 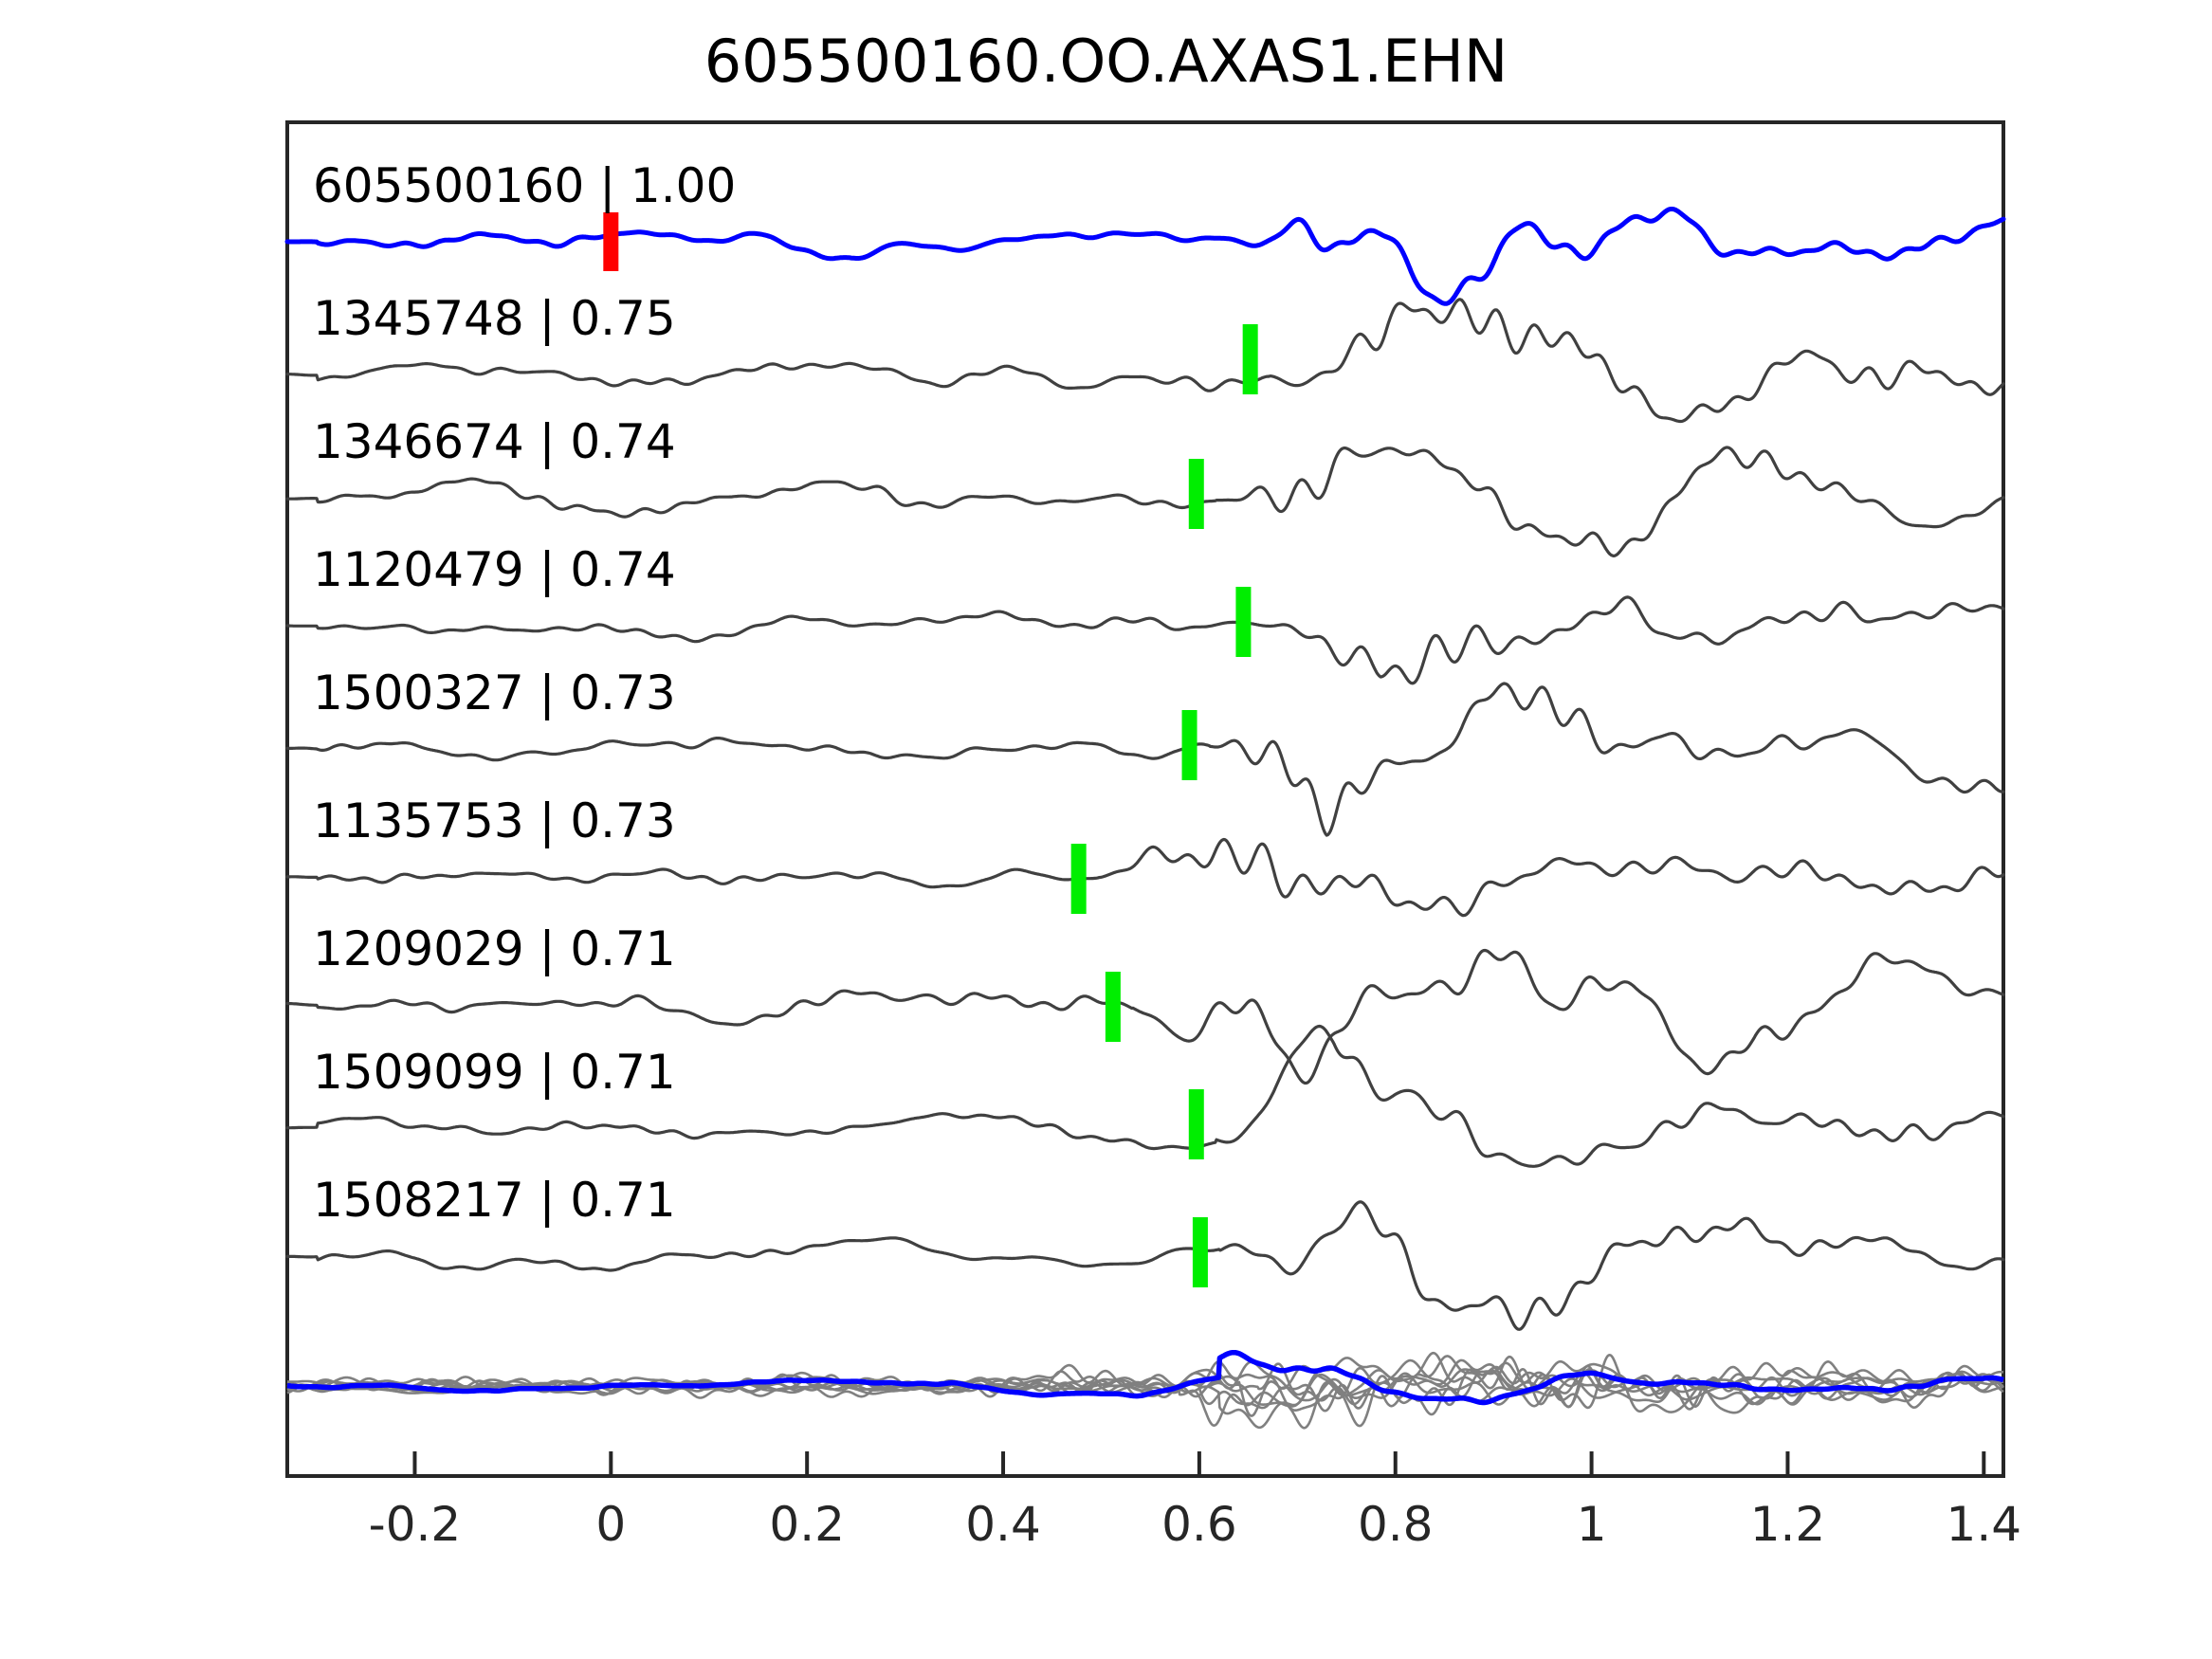 What do you see at coordinates (611, 241) in the screenshot?
I see `reference-pick-marker` at bounding box center [611, 241].